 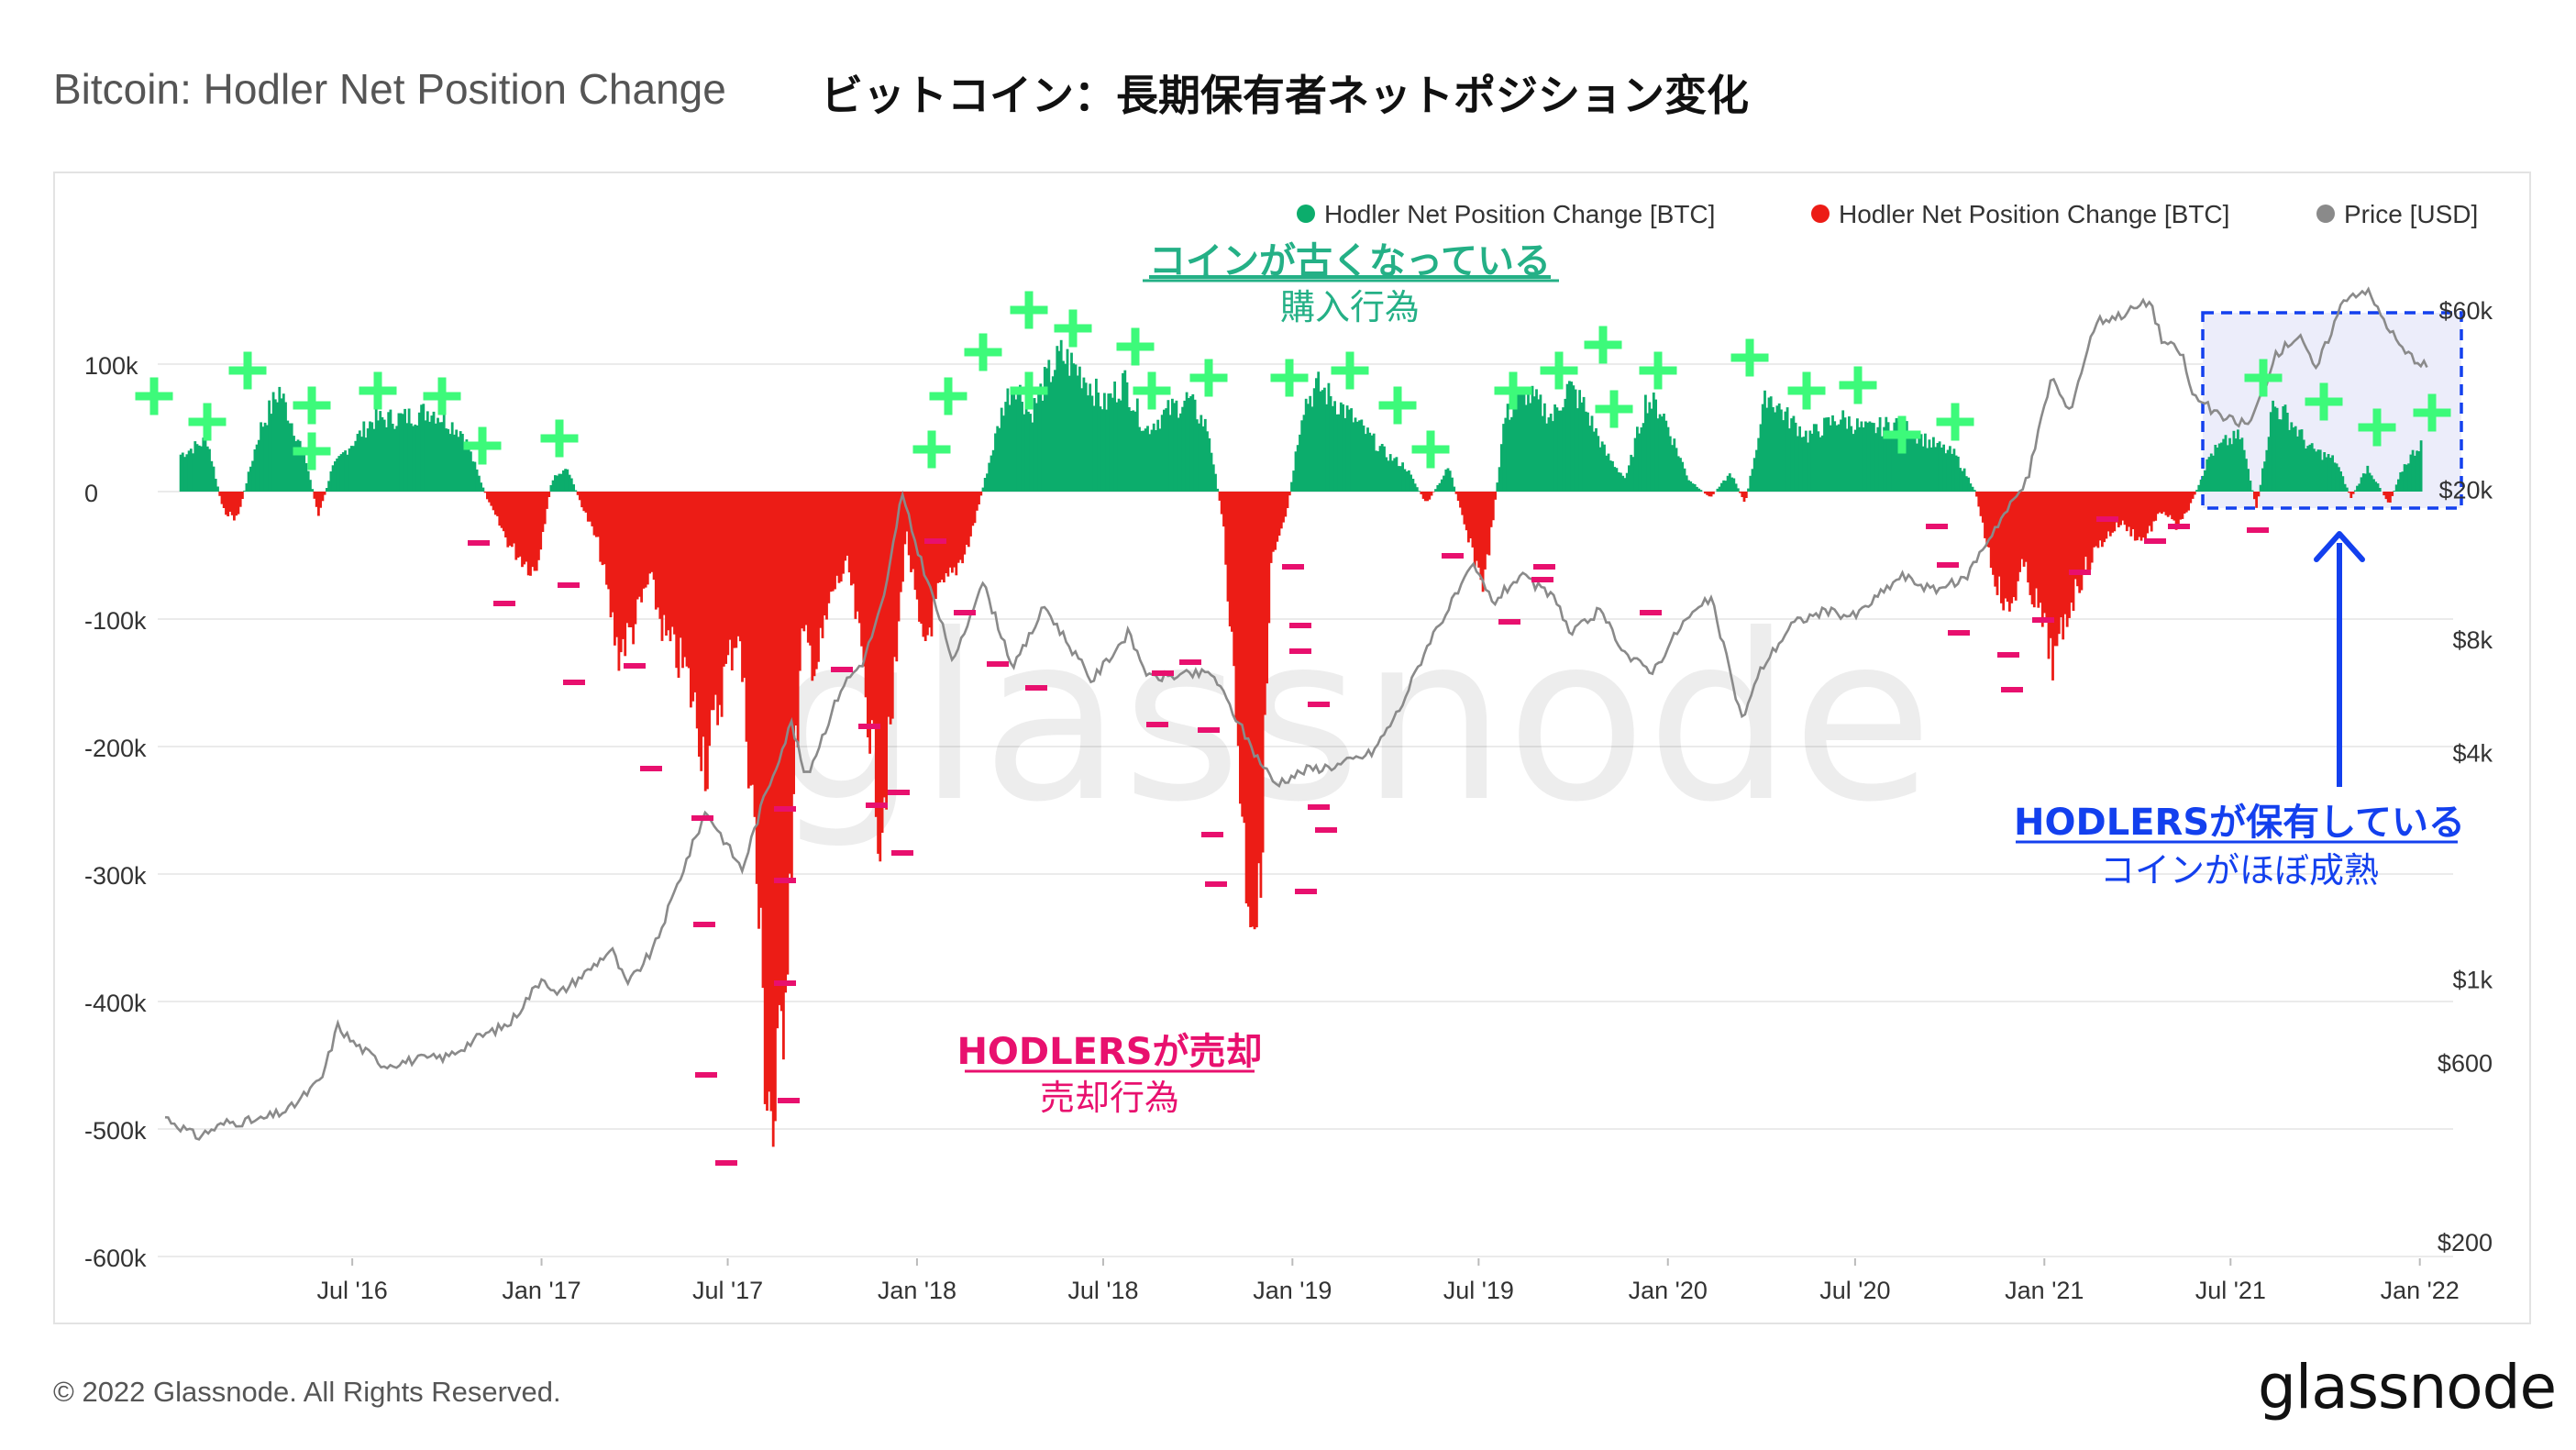 What do you see at coordinates (2044, 1290) in the screenshot?
I see `x-tick-label: Jan '21` at bounding box center [2044, 1290].